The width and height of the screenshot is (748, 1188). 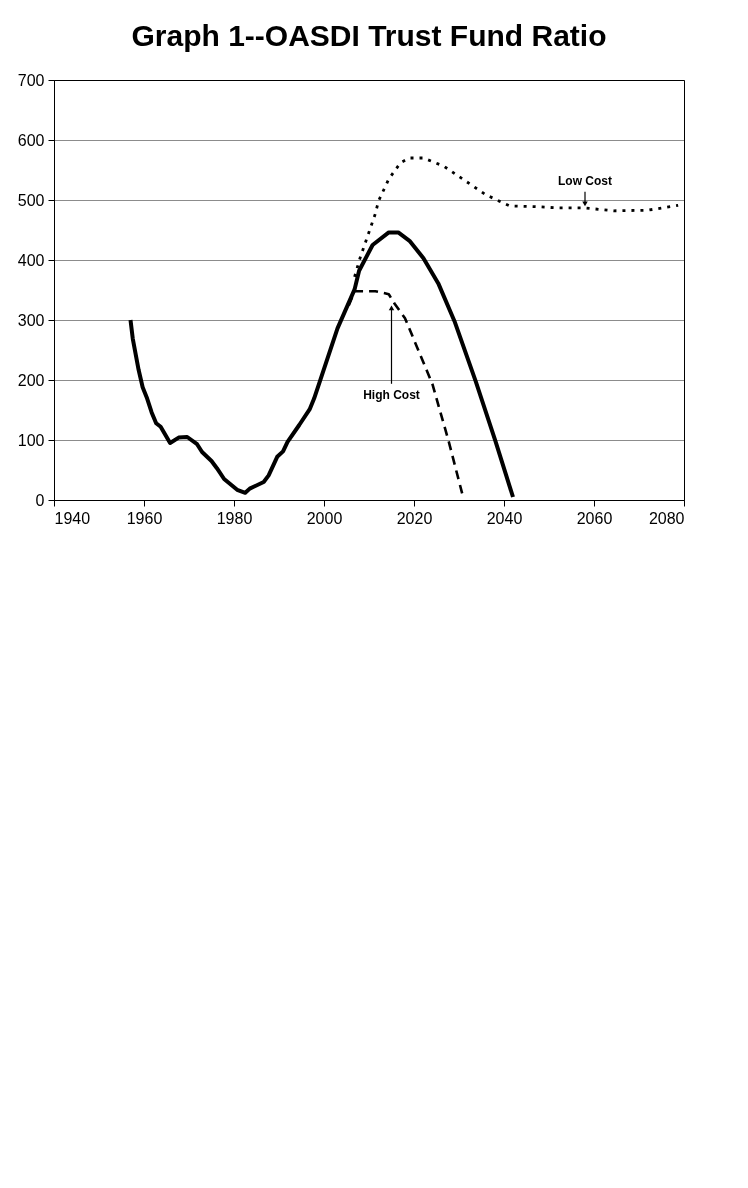 I want to click on x-tick-label: 1980, so click(x=234, y=518).